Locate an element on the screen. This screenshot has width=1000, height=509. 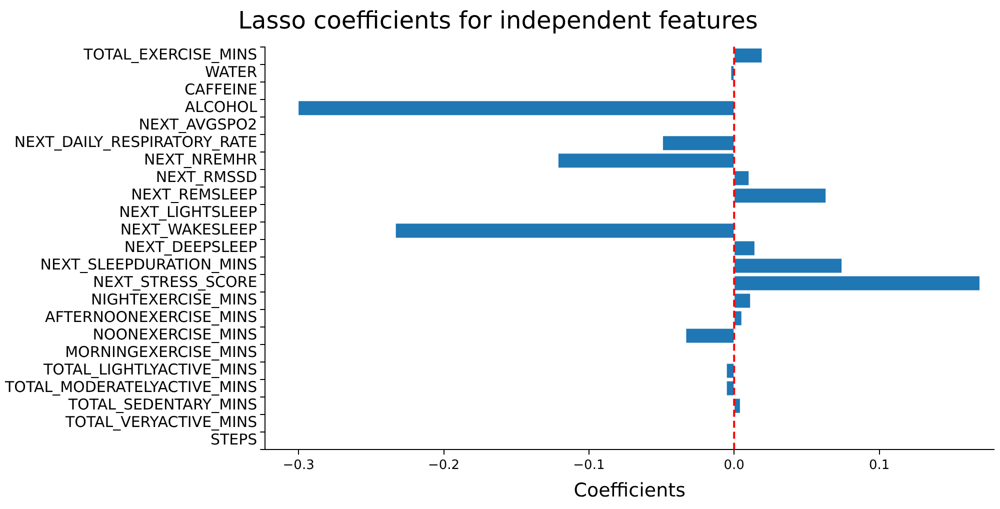
y-tick-label: TOTAL_EXERCISE_MINS is located at coordinates (170, 54).